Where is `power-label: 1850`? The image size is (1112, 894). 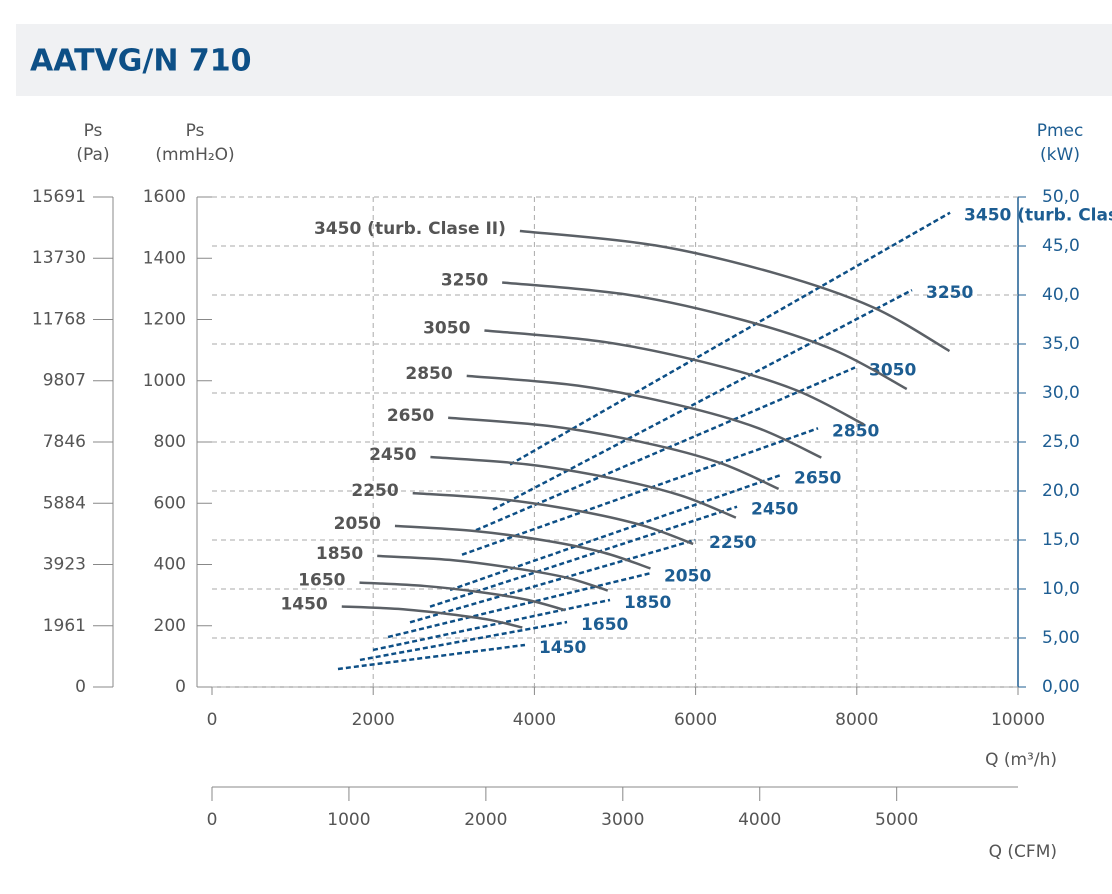
power-label: 1850 is located at coordinates (647, 603).